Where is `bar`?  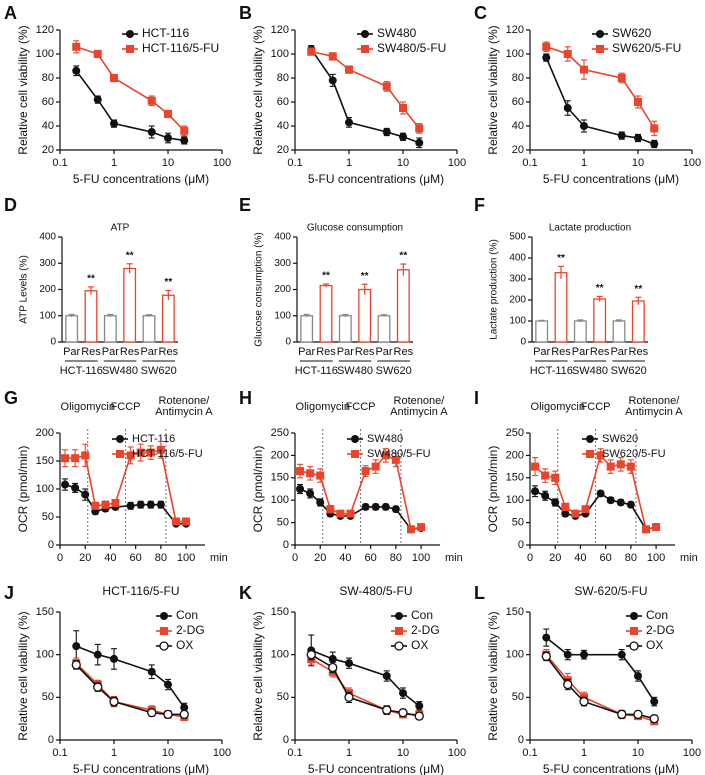 bar is located at coordinates (561, 307).